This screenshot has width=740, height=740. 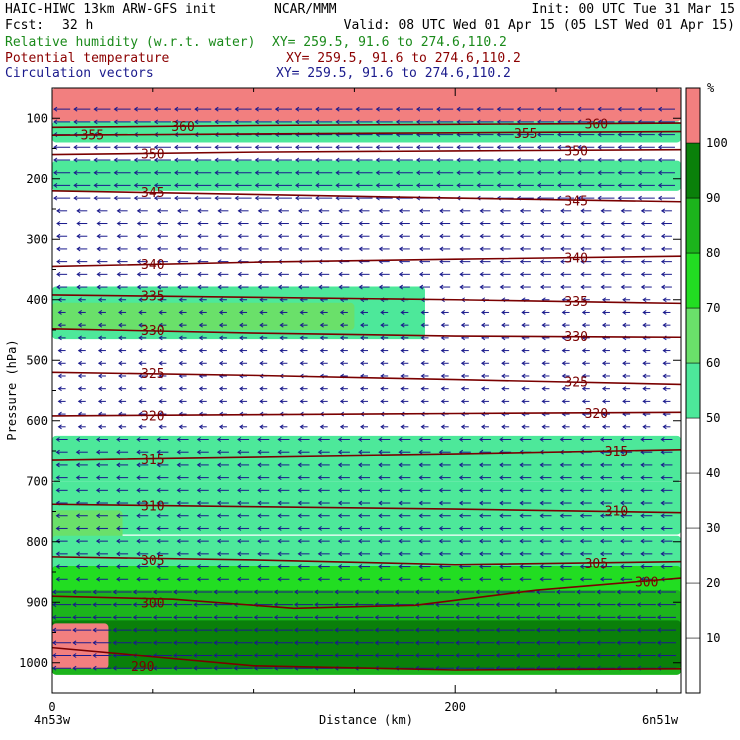 What do you see at coordinates (455, 707) in the screenshot?
I see `x-tick-label: 200` at bounding box center [455, 707].